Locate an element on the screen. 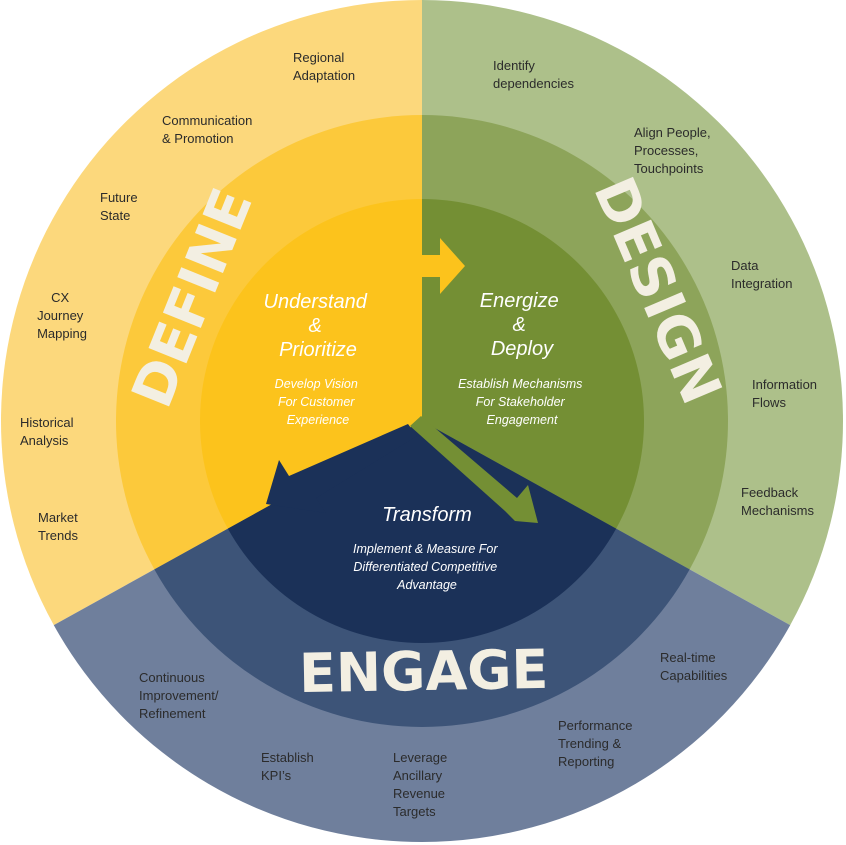 The height and width of the screenshot is (845, 846). engage-core-sub-line: Differentiated Competitive is located at coordinates (425, 567).